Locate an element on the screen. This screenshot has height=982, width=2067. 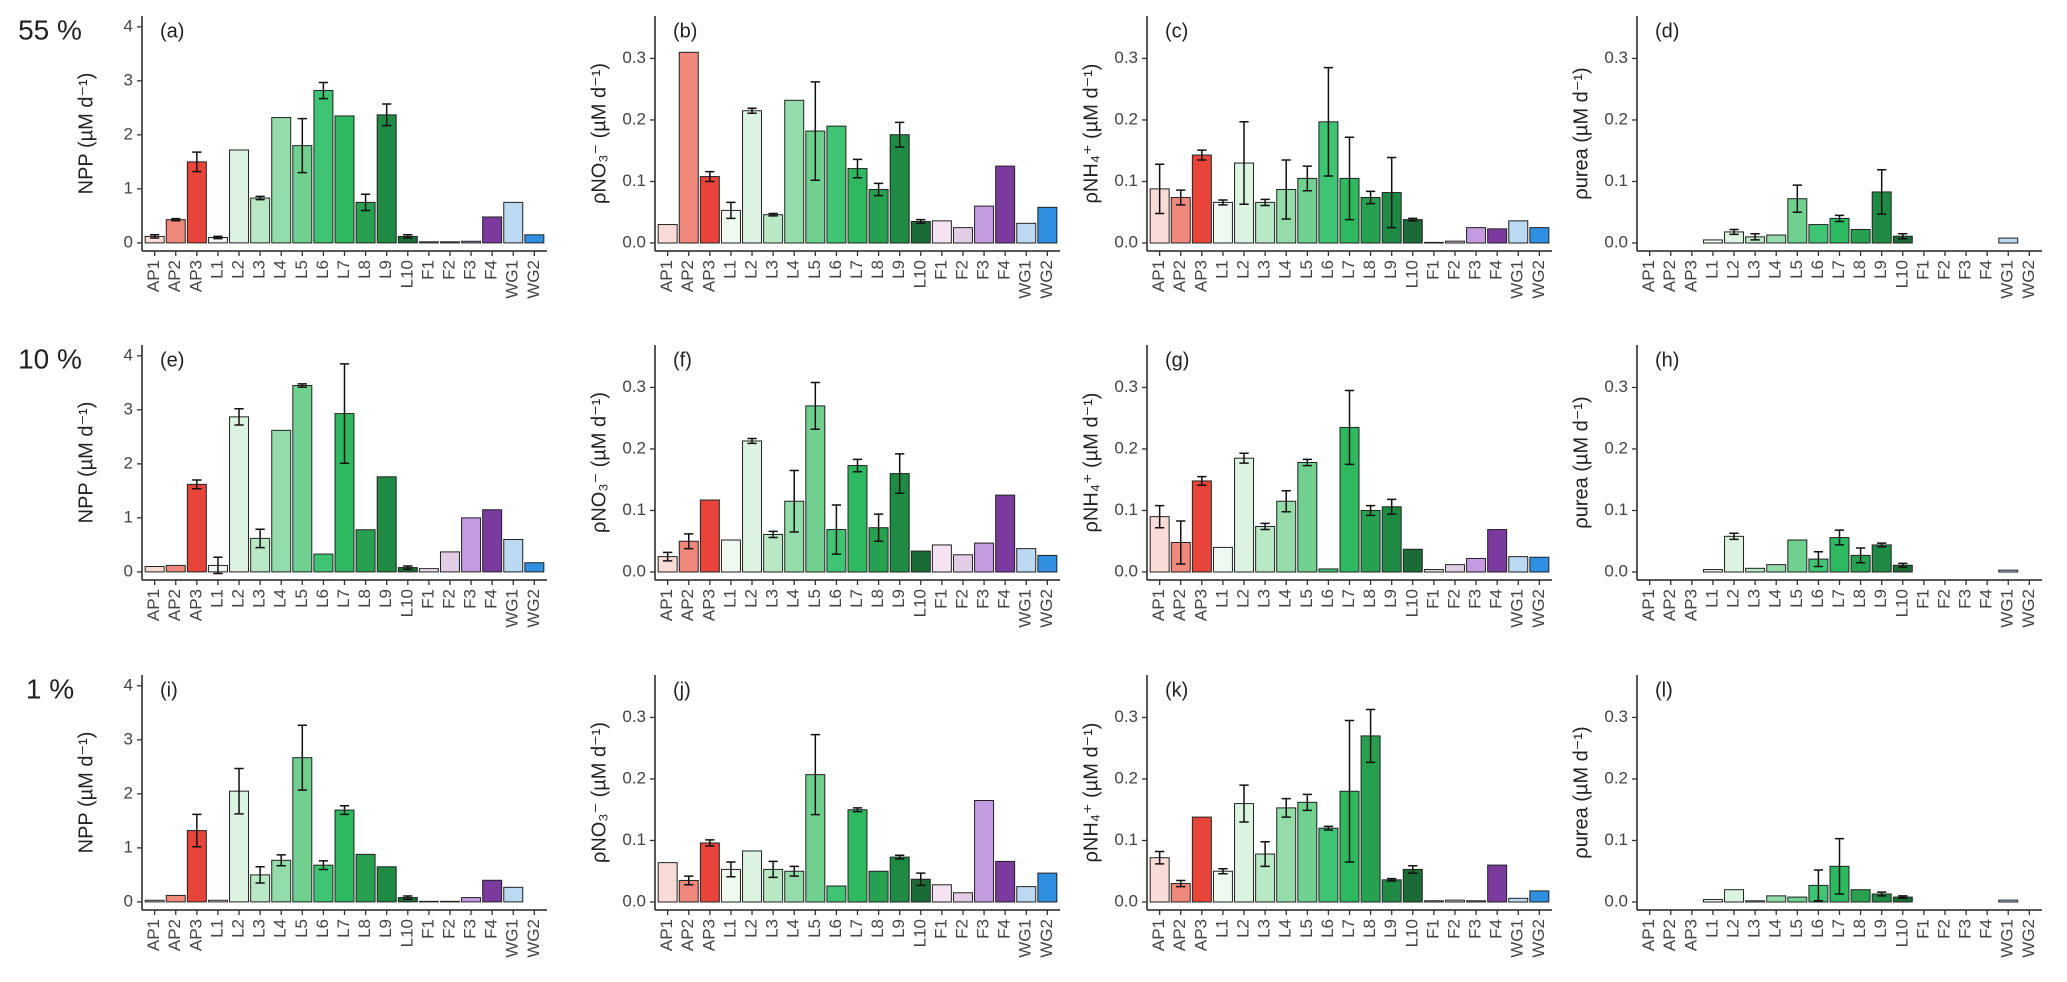
panel-label: (h) is located at coordinates (1667, 360).